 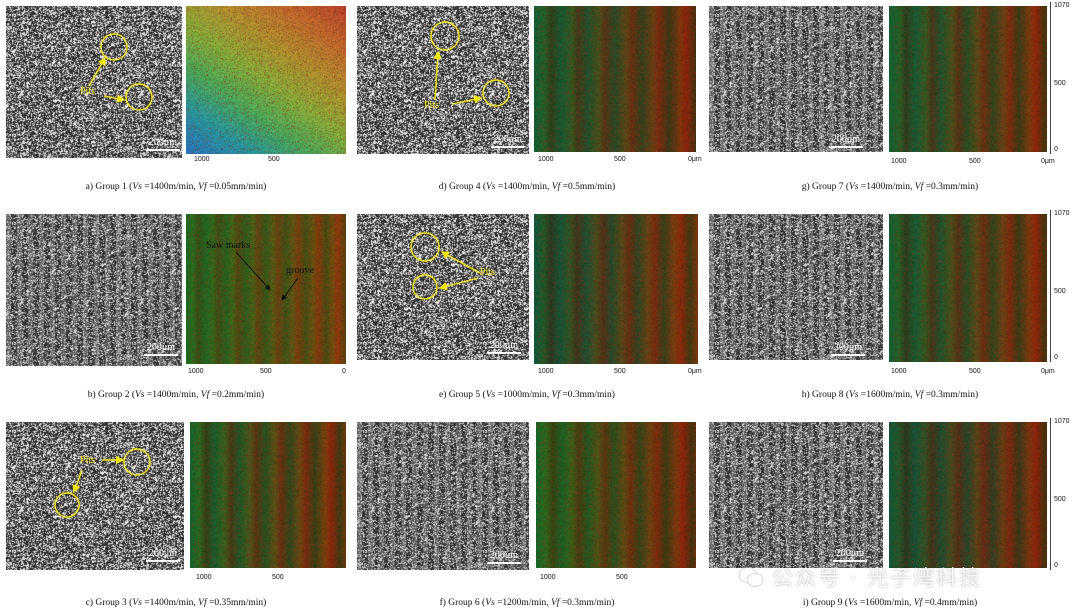 What do you see at coordinates (88, 91) in the screenshot?
I see `pits-label-a: Pits` at bounding box center [88, 91].